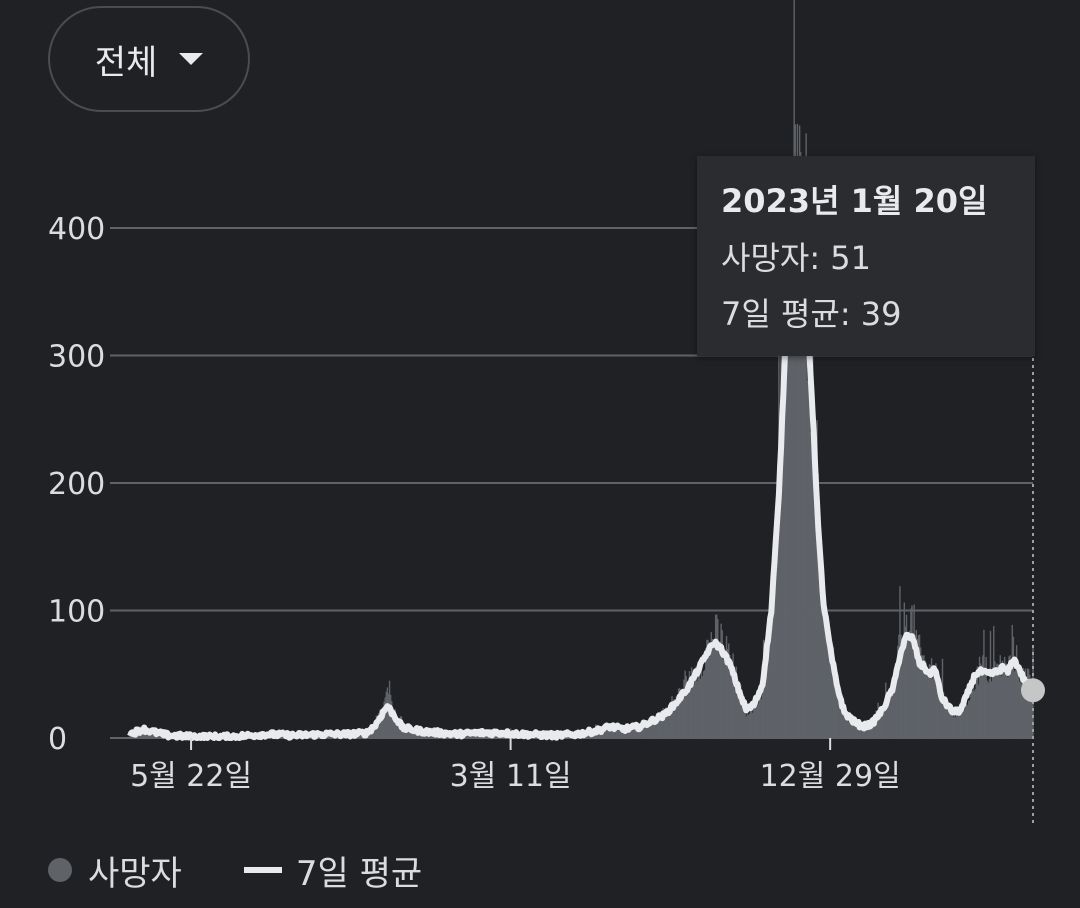  Describe the element at coordinates (76, 357) in the screenshot. I see `y-tick-label: 300` at that location.